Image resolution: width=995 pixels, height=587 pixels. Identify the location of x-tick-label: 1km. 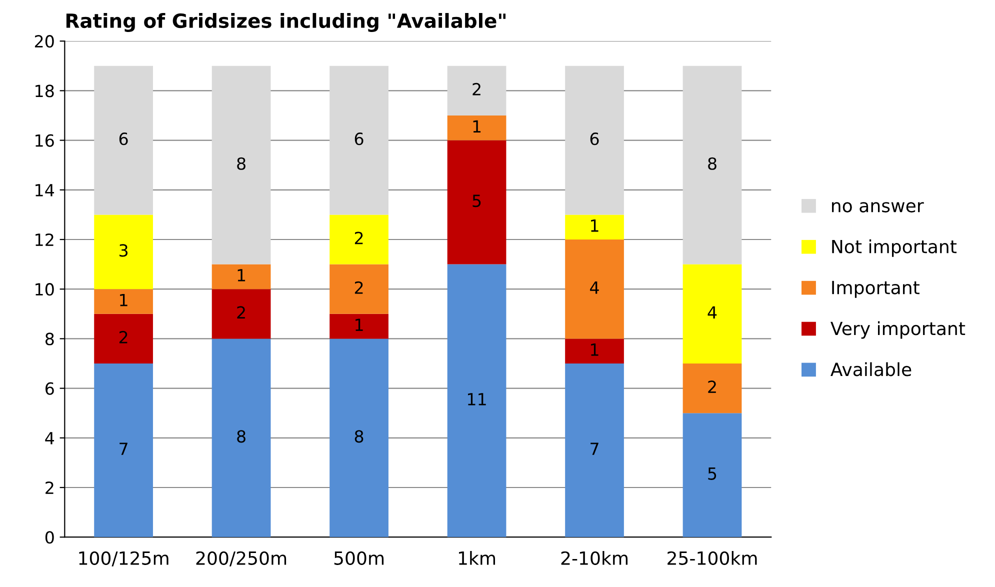
(477, 557).